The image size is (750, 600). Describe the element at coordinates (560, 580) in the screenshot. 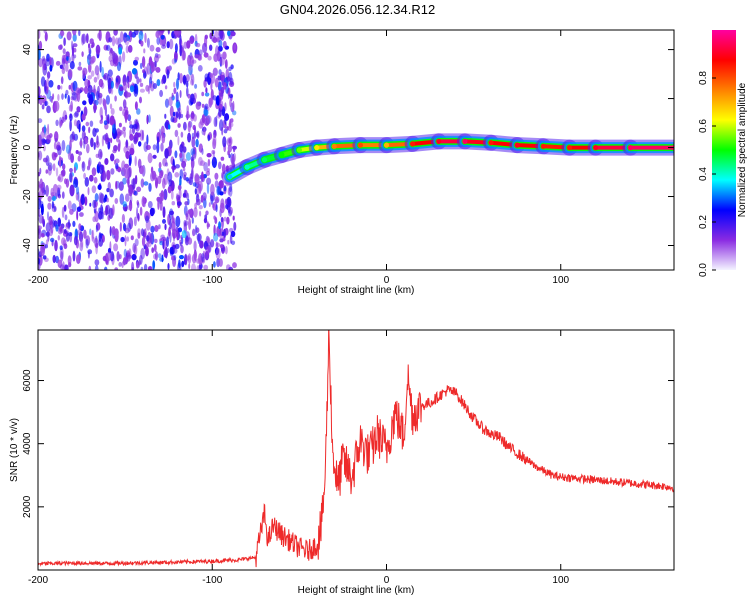

I see `snr-x-tick-label: 100` at that location.